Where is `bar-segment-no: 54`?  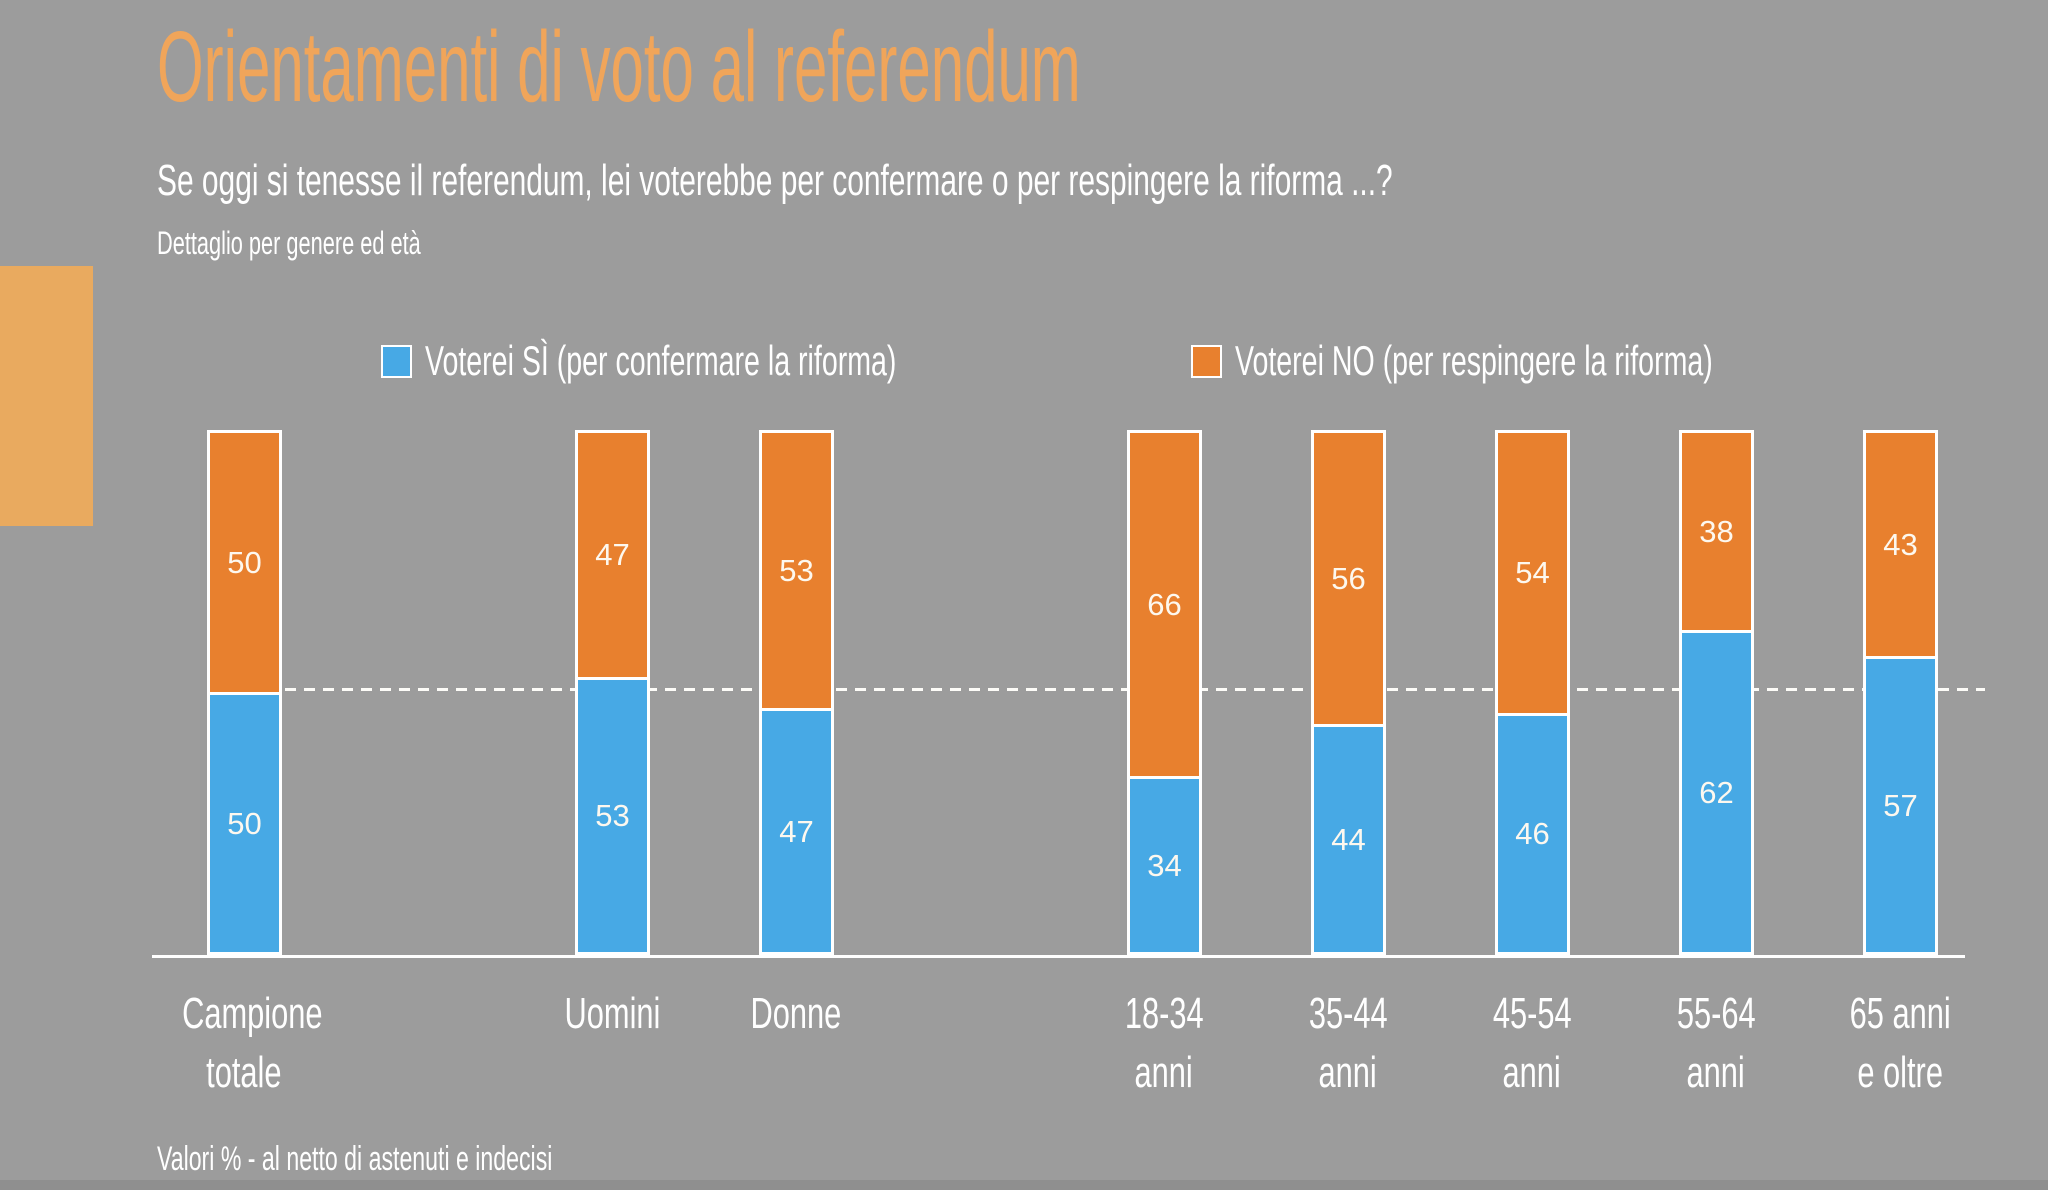 bar-segment-no: 54 is located at coordinates (1532, 573).